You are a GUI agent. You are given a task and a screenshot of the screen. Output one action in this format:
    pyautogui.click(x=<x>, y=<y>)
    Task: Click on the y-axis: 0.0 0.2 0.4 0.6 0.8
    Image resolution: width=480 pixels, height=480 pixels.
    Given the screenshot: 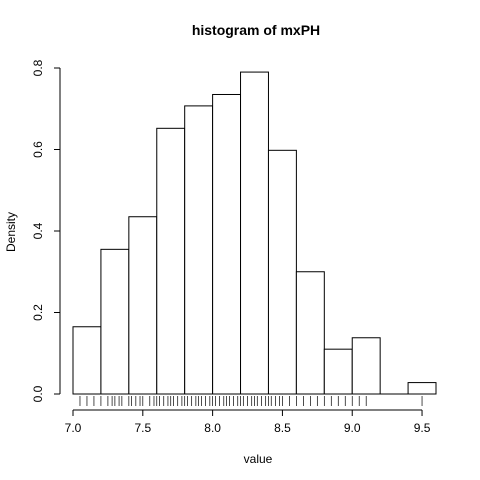 What is the action you would take?
    pyautogui.click(x=45, y=230)
    